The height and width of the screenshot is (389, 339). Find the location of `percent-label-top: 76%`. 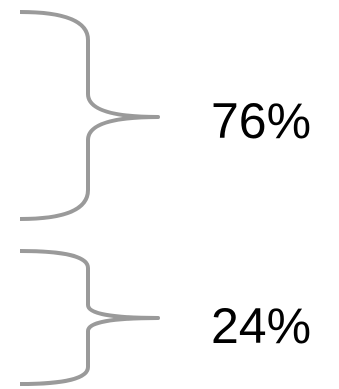

percent-label-top: 76% is located at coordinates (261, 121).